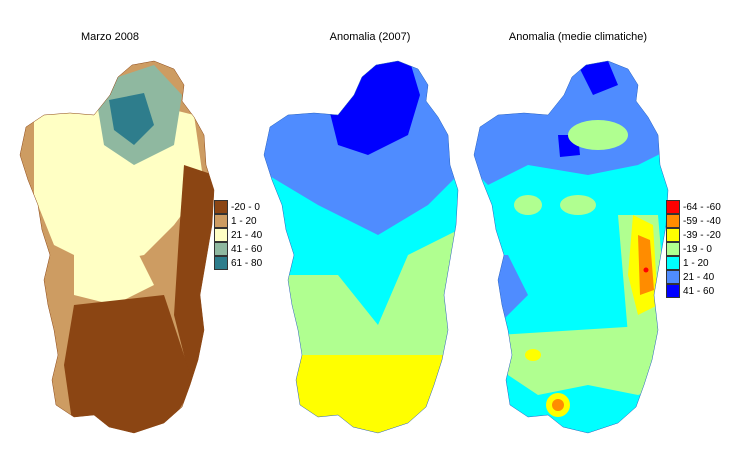 The height and width of the screenshot is (450, 730). What do you see at coordinates (247, 263) in the screenshot?
I see `legend-label: 61 - 80` at bounding box center [247, 263].